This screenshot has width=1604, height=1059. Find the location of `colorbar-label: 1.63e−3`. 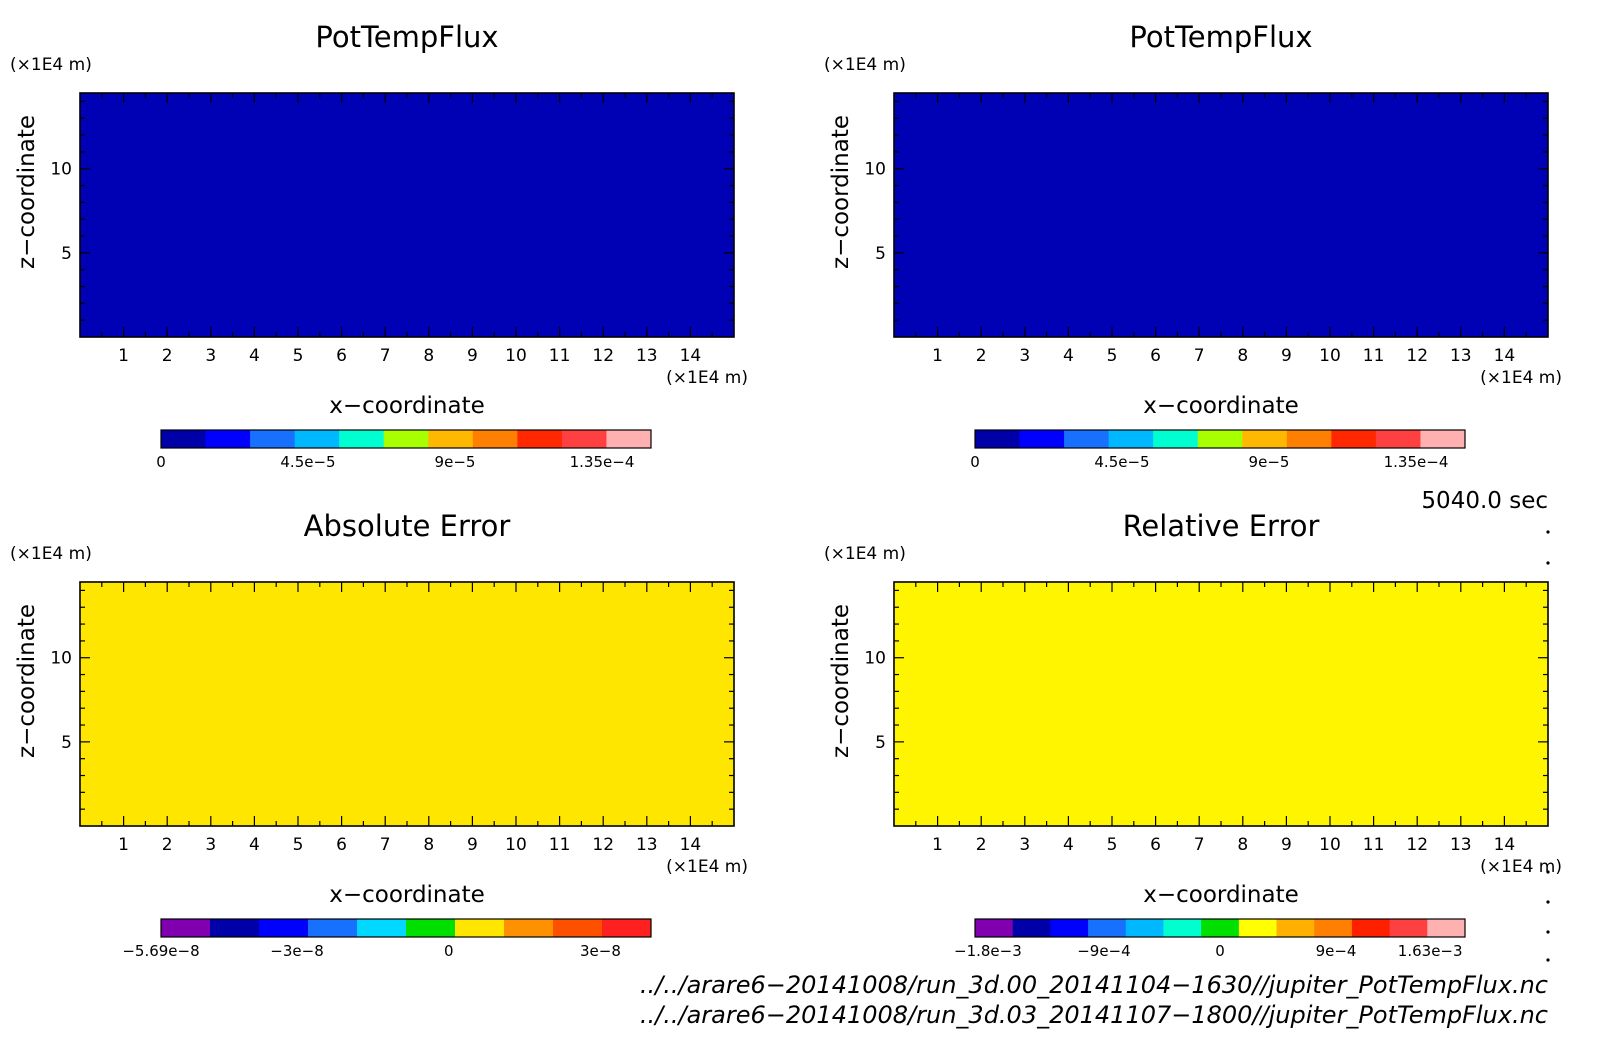

colorbar-label: 1.63e−3 is located at coordinates (1430, 951).